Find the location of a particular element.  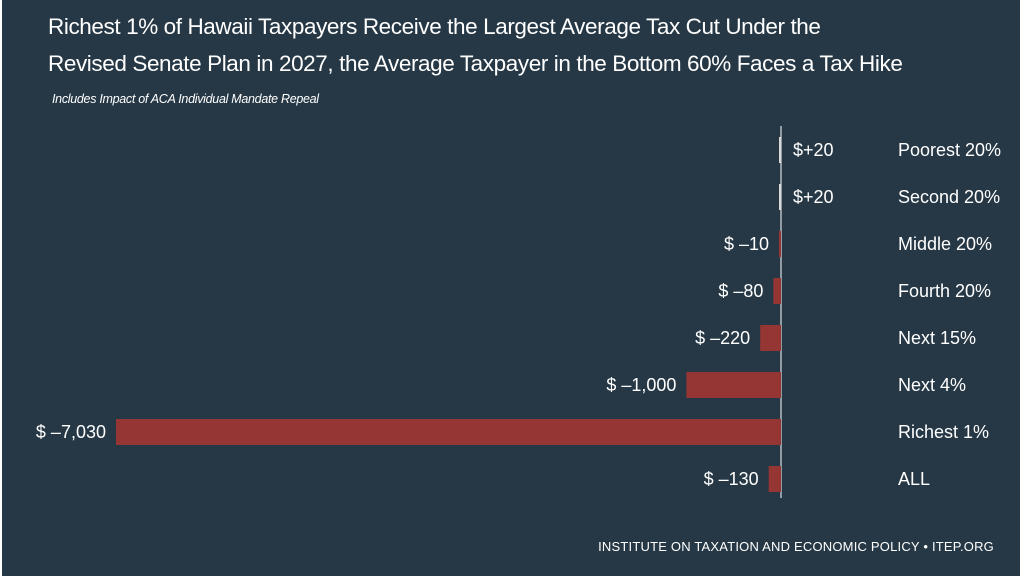

category-label: Poorest 20% is located at coordinates (949, 150).